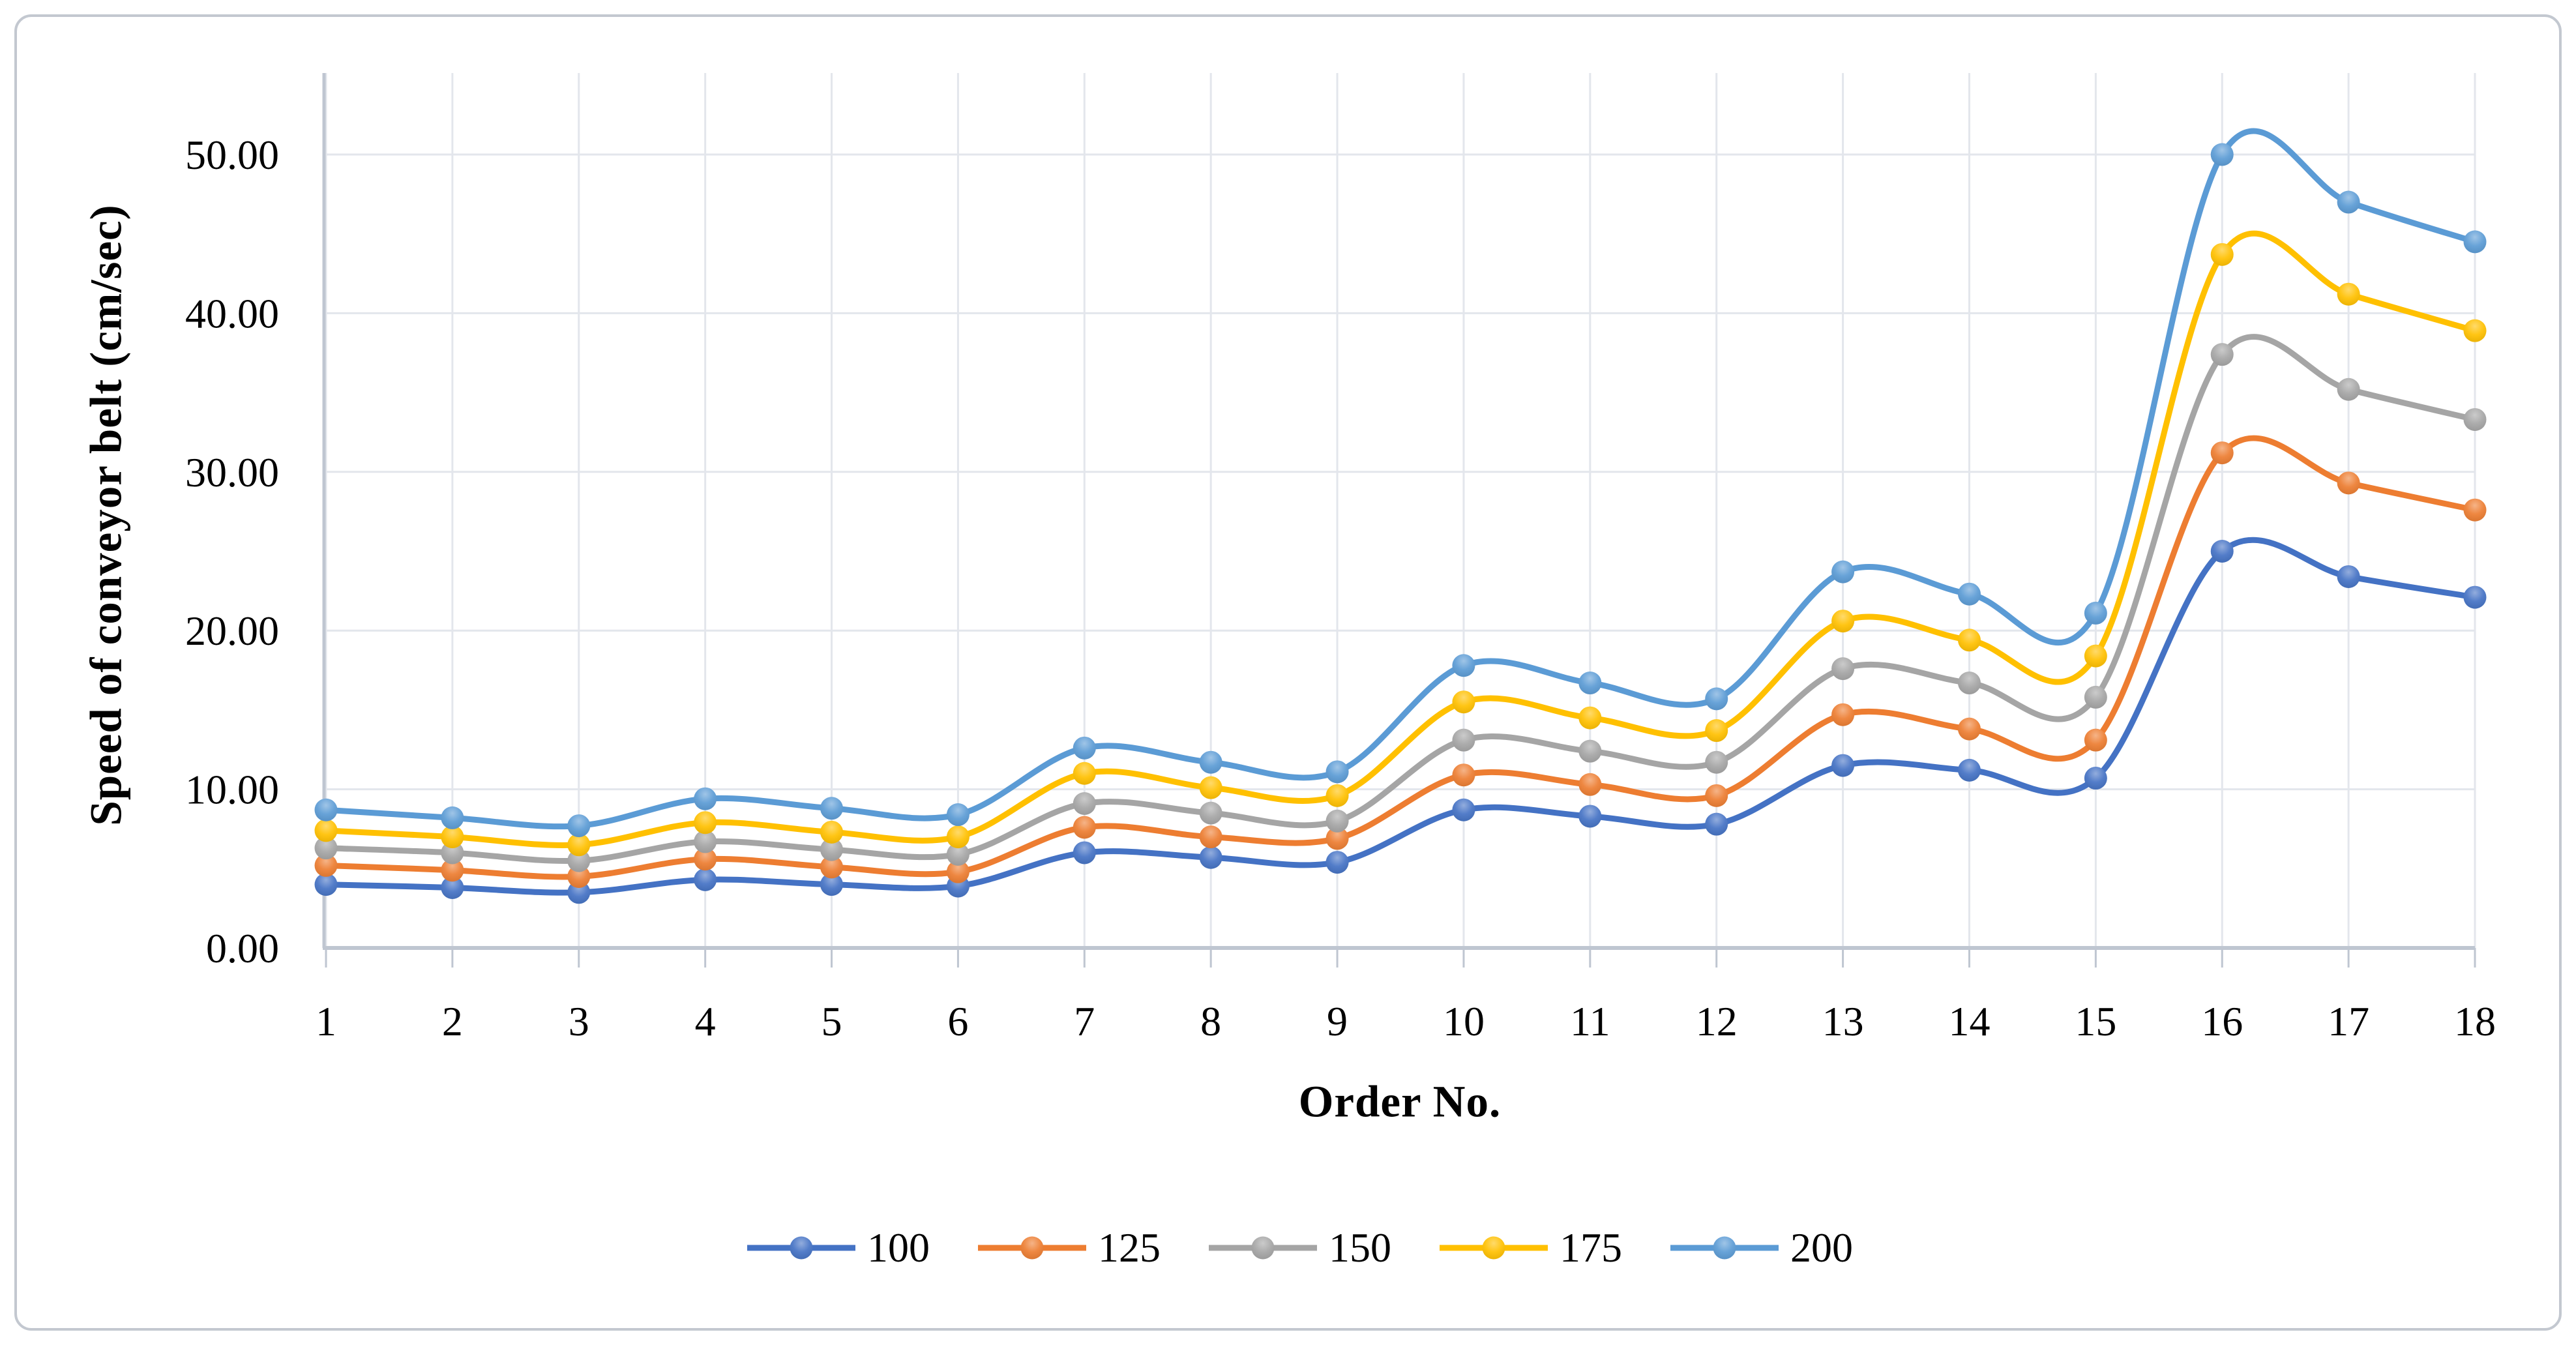  What do you see at coordinates (1843, 1021) in the screenshot?
I see `svg-text: 13` at bounding box center [1843, 1021].